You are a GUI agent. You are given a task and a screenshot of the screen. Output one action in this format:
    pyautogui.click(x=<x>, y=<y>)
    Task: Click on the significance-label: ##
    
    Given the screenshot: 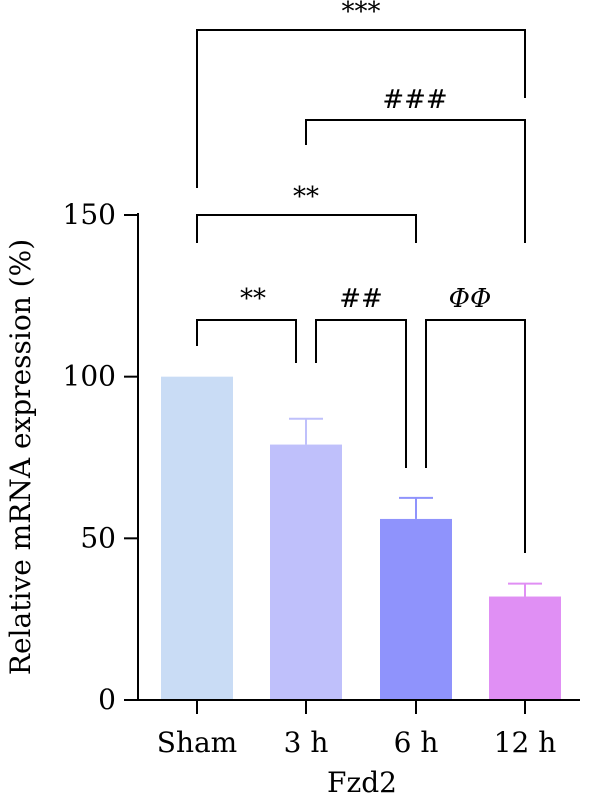 What is the action you would take?
    pyautogui.click(x=361, y=299)
    